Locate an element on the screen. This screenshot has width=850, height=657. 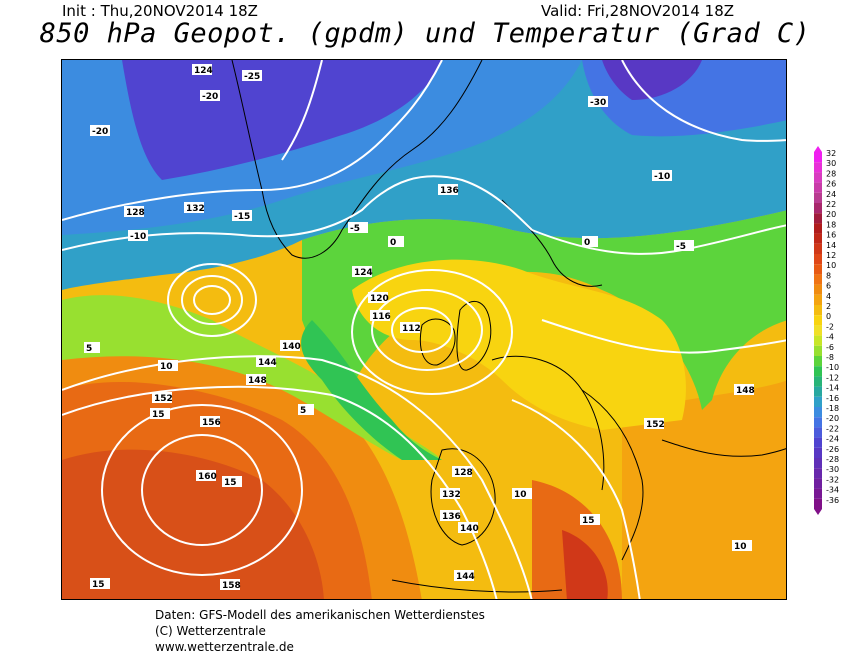
scale-tick-label: -36 is located at coordinates (832, 500).